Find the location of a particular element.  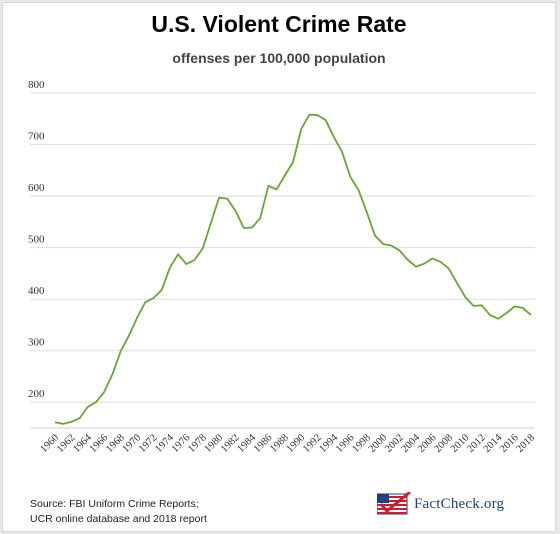

y-axis-ticks: 200 300 400 500 600 700 800 is located at coordinates (36, 239).